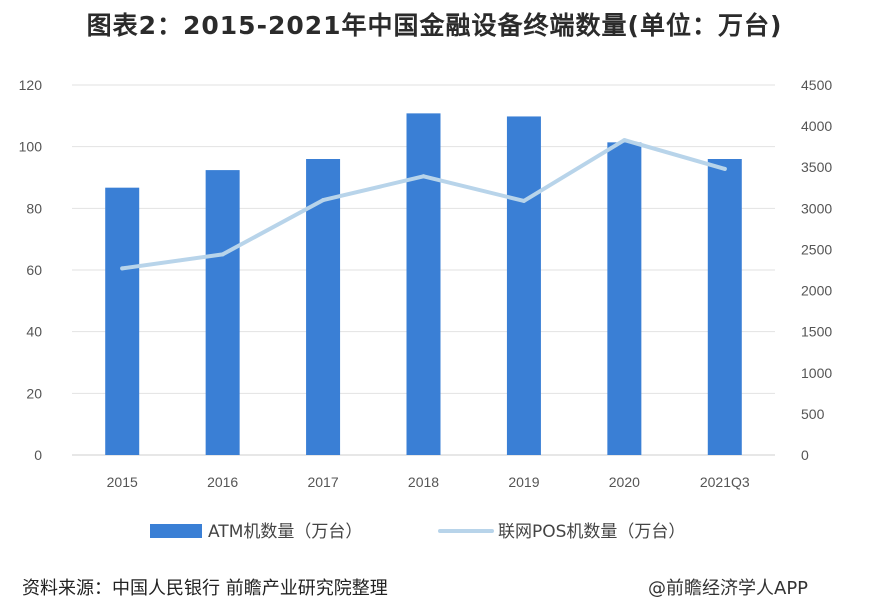 Image resolution: width=869 pixels, height=607 pixels. What do you see at coordinates (423, 482) in the screenshot?
I see `x-tick-label: 2018` at bounding box center [423, 482].